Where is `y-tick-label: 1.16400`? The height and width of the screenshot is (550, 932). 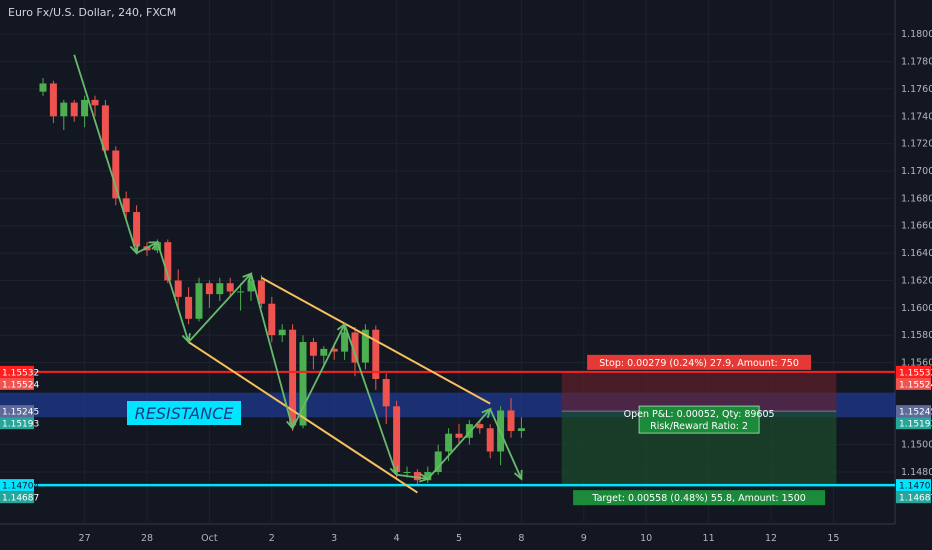
y-tick-label: 1.16400 is located at coordinates (916, 253).